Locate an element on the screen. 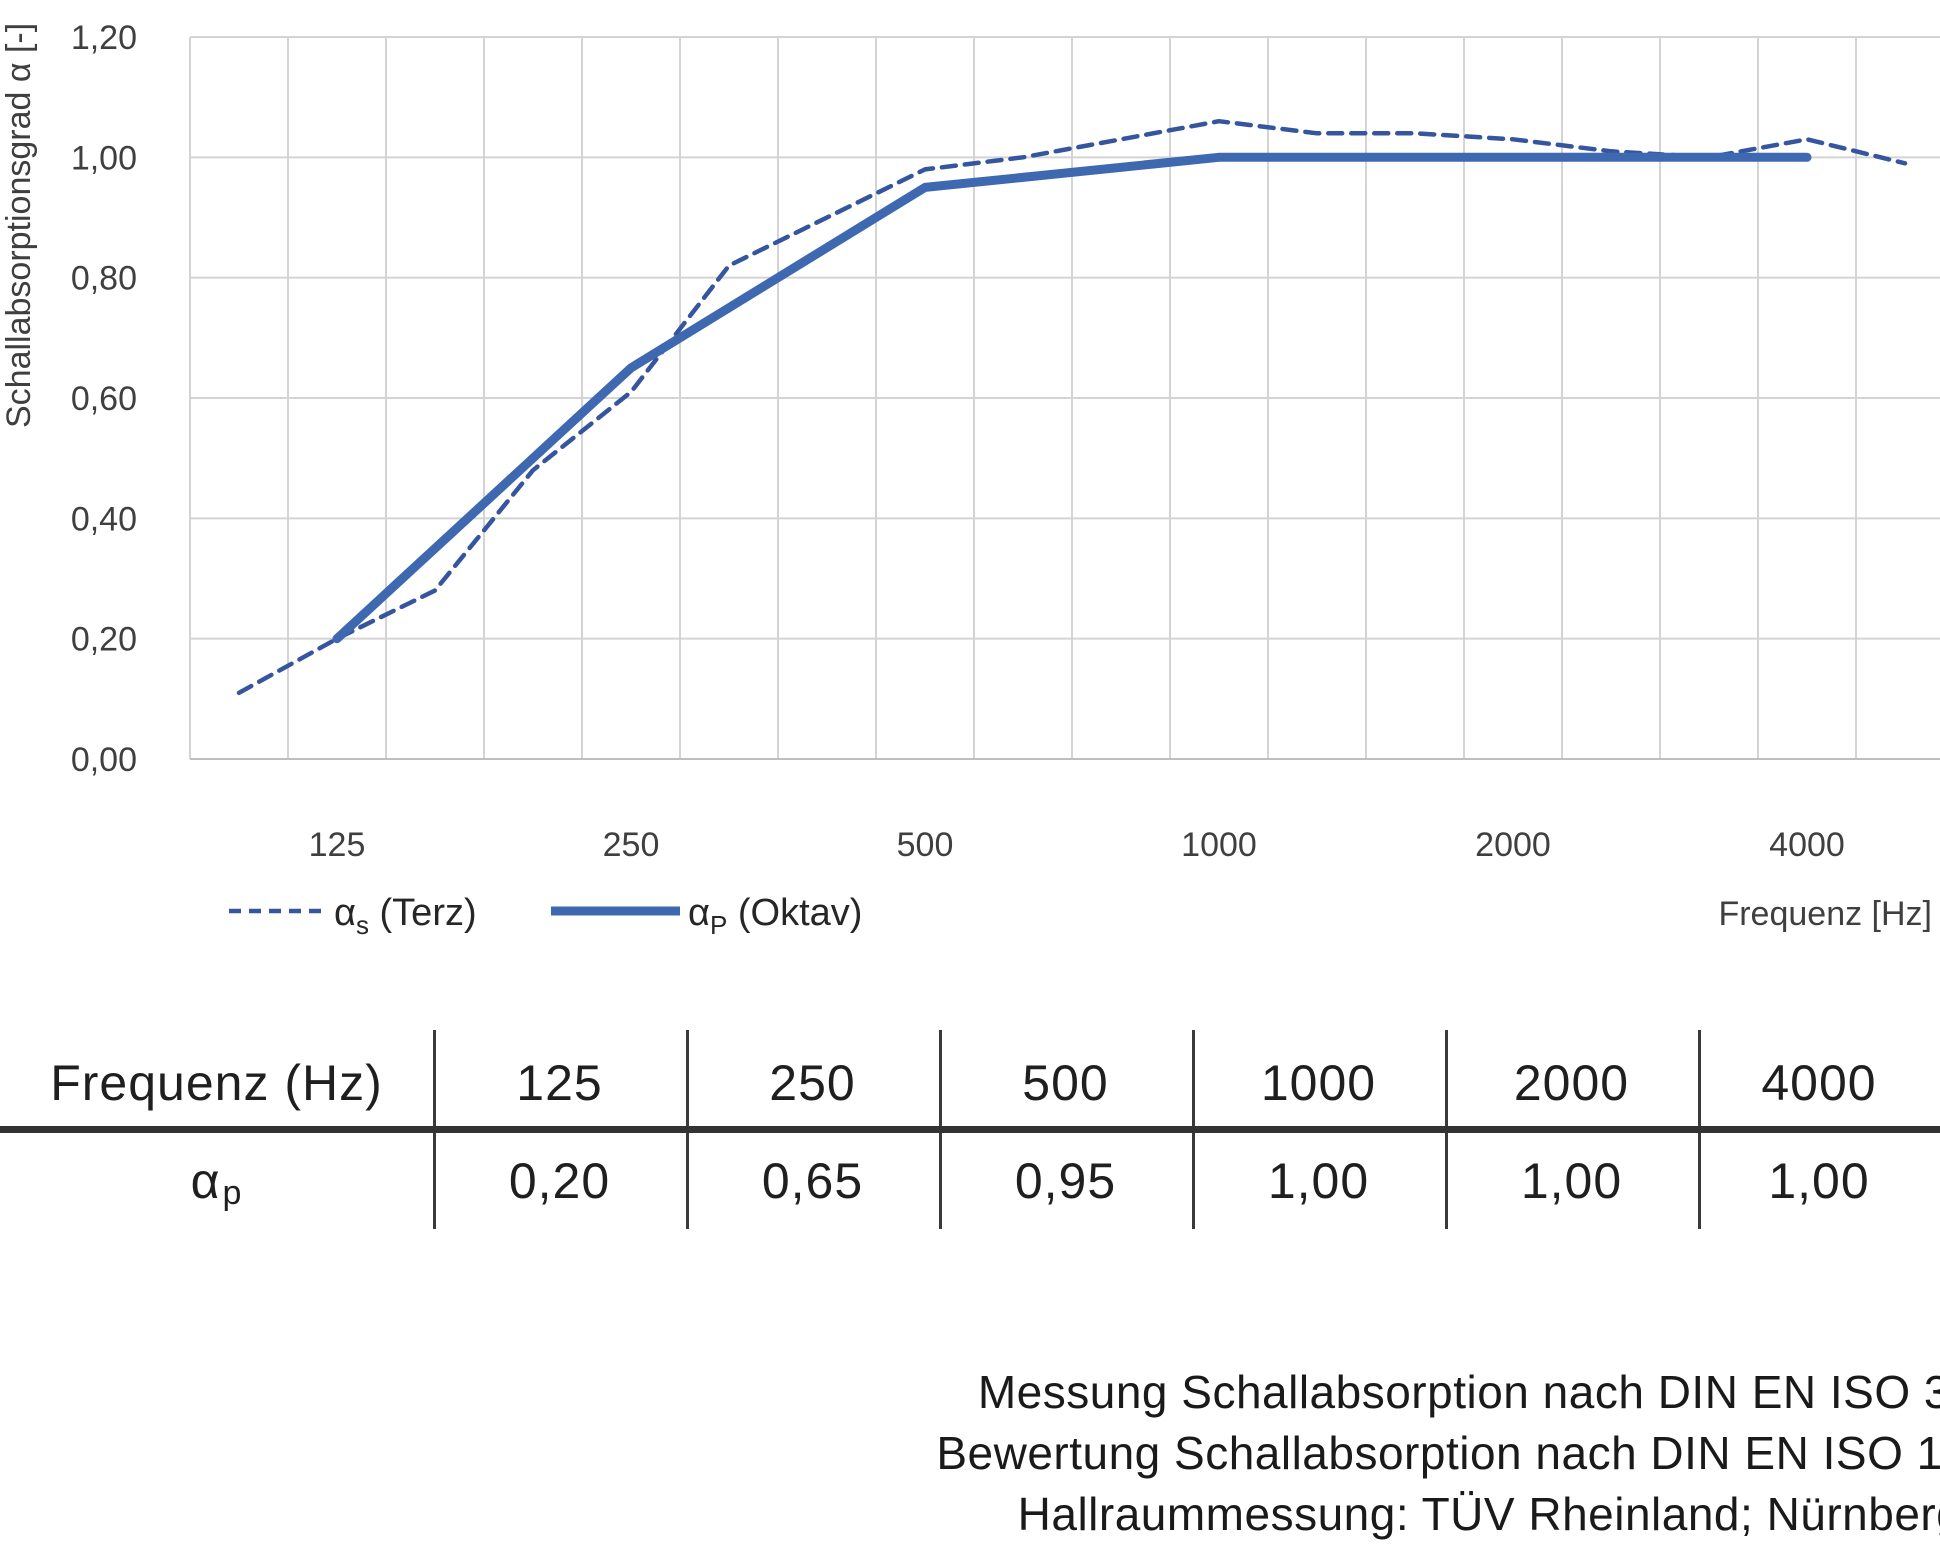 This screenshot has height=1565, width=1940. x-axis-title: Frequenz [Hz] is located at coordinates (1825, 914).